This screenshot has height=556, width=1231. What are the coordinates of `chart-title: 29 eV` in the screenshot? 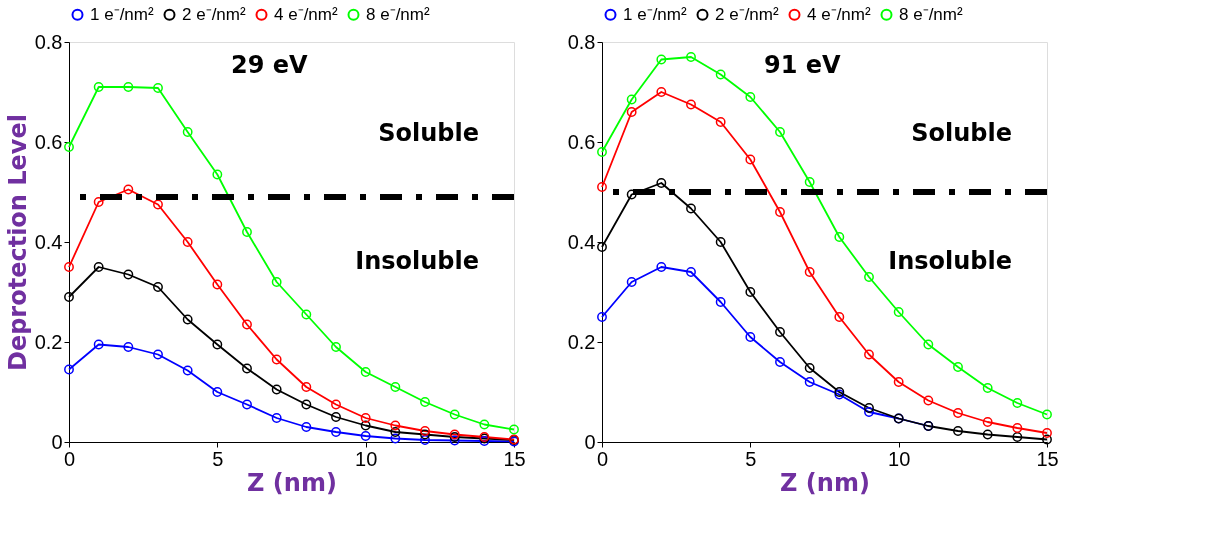 It's located at (269, 65).